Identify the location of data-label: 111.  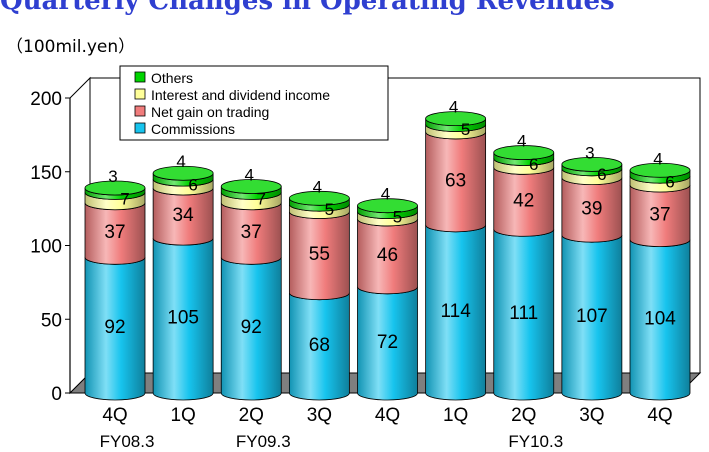
(523, 313).